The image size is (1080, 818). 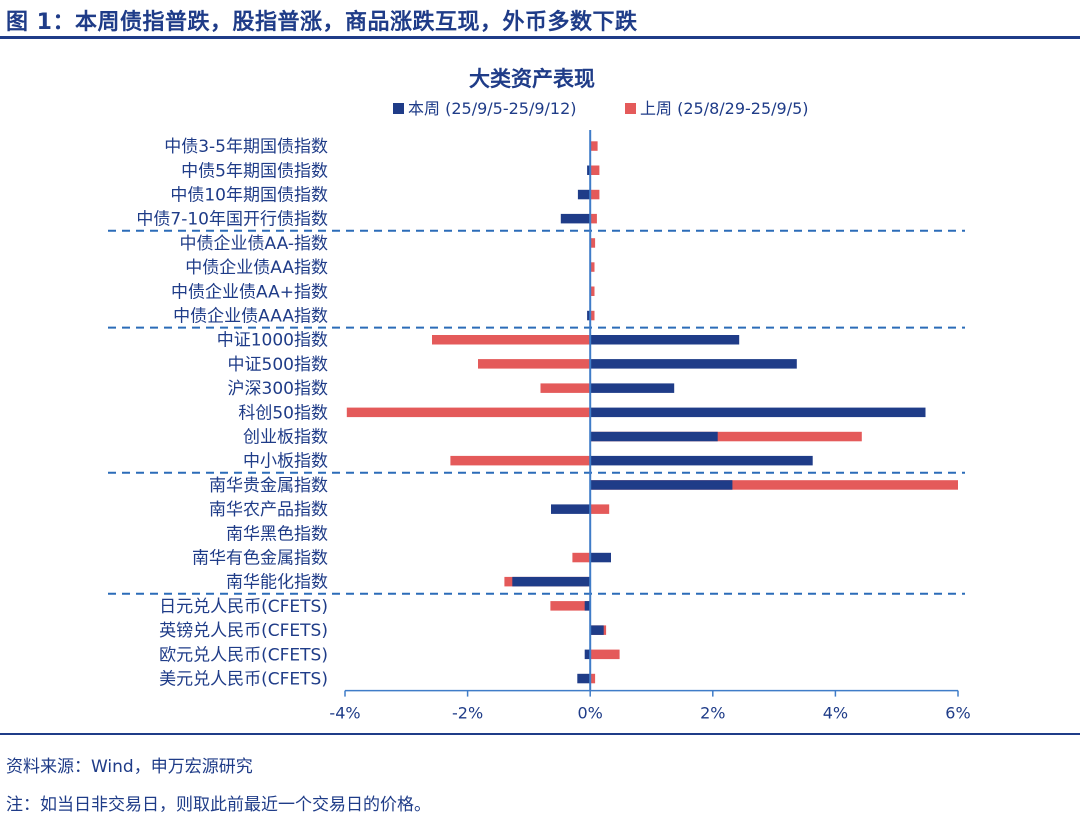 What do you see at coordinates (243, 655) in the screenshot?
I see `category-label-21: 欧元兑人民币(CFETS)` at bounding box center [243, 655].